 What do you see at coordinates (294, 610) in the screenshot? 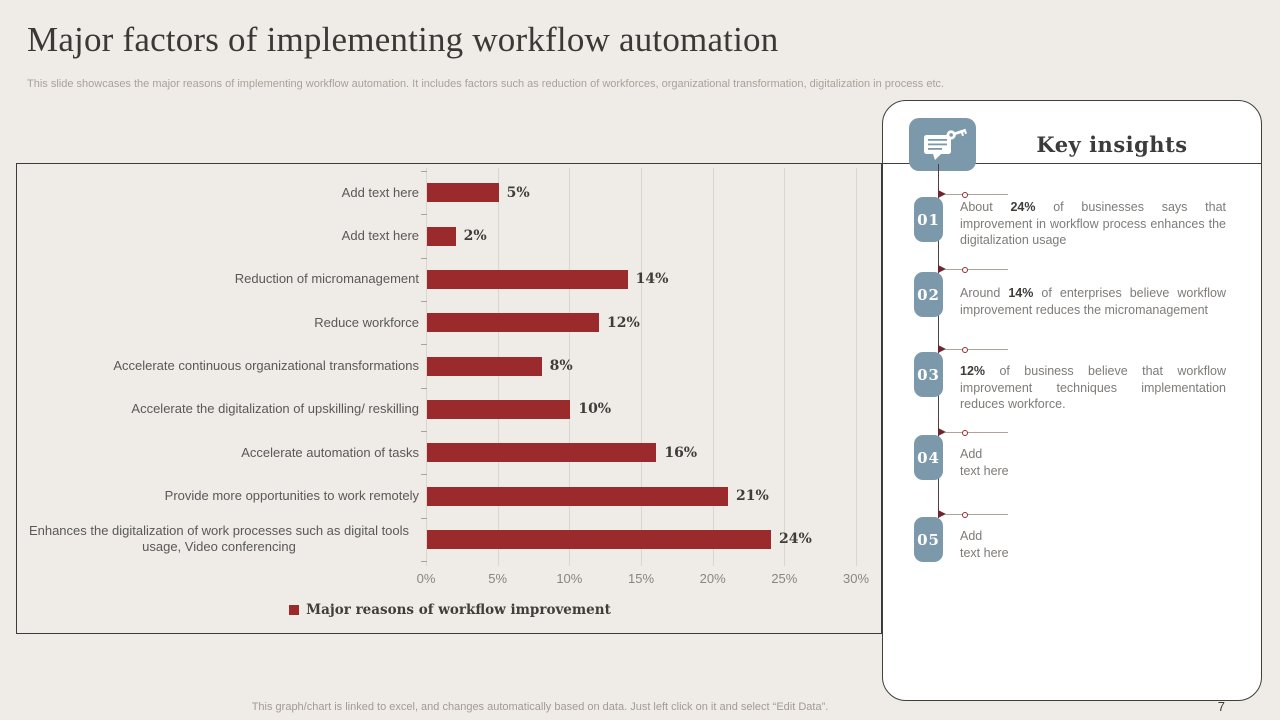
I see `legend-swatch` at bounding box center [294, 610].